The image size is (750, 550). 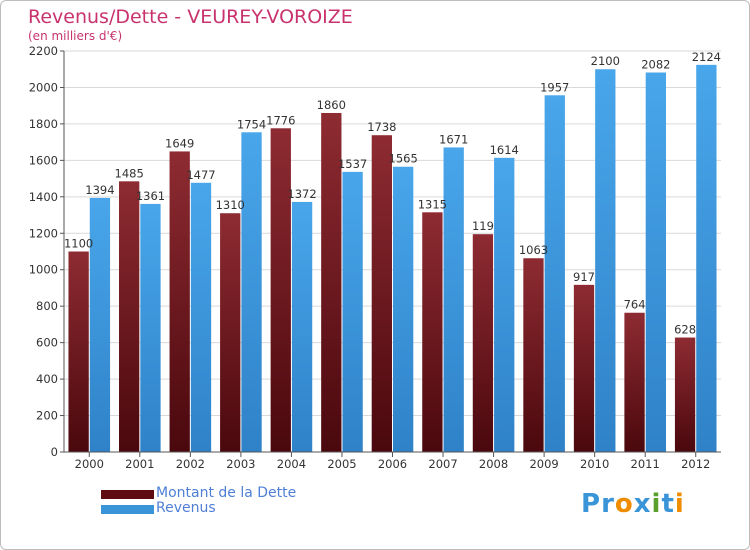 I want to click on bar-value-label: 1754, so click(x=251, y=124).